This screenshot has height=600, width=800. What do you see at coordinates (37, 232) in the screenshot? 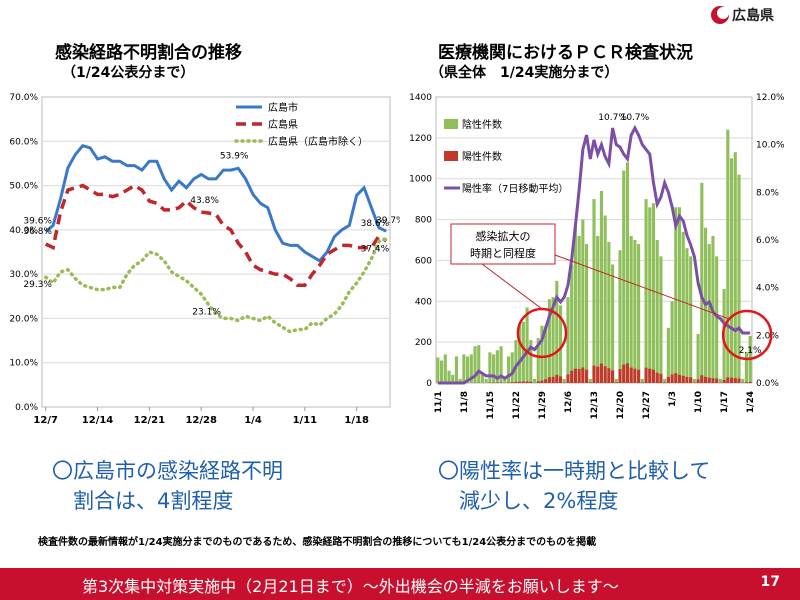
I see `data-label: 36.8%` at bounding box center [37, 232].